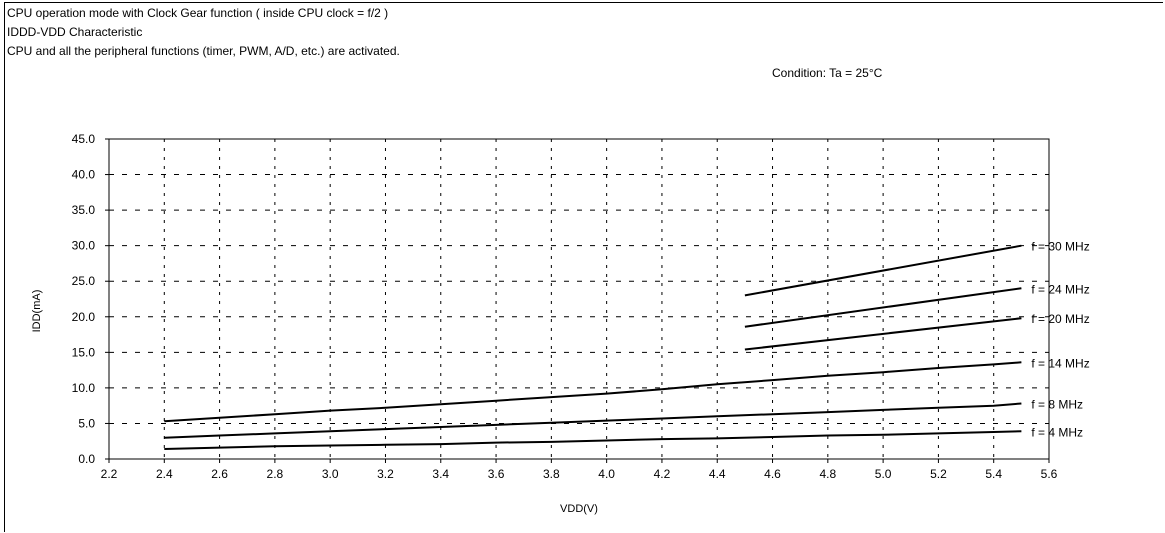  Describe the element at coordinates (84, 210) in the screenshot. I see `y-tick-label: 35.0` at that location.